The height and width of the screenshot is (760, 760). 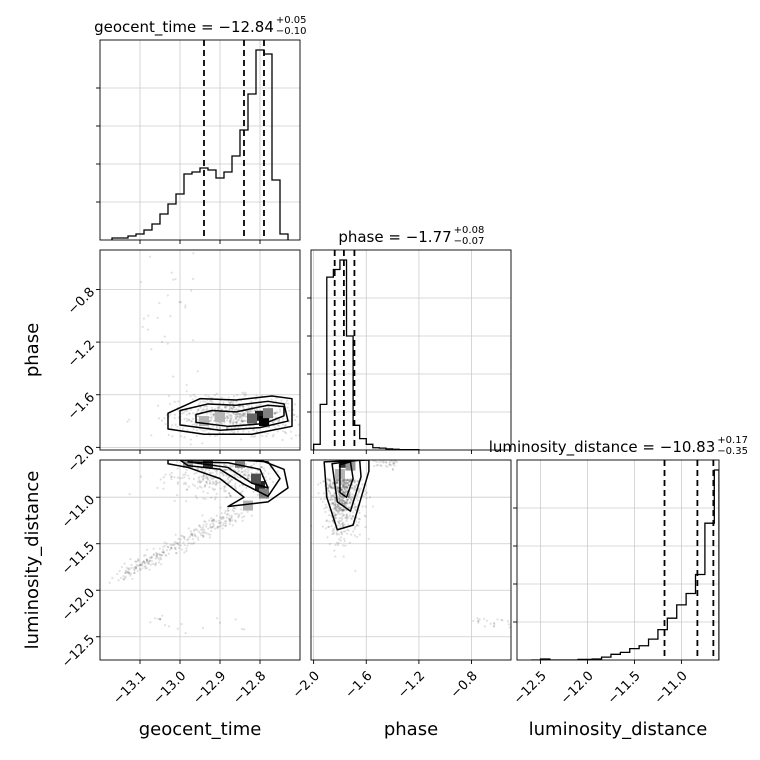 I want to click on y-tick-label-luminosity_distance: −11.5, so click(x=78, y=558).